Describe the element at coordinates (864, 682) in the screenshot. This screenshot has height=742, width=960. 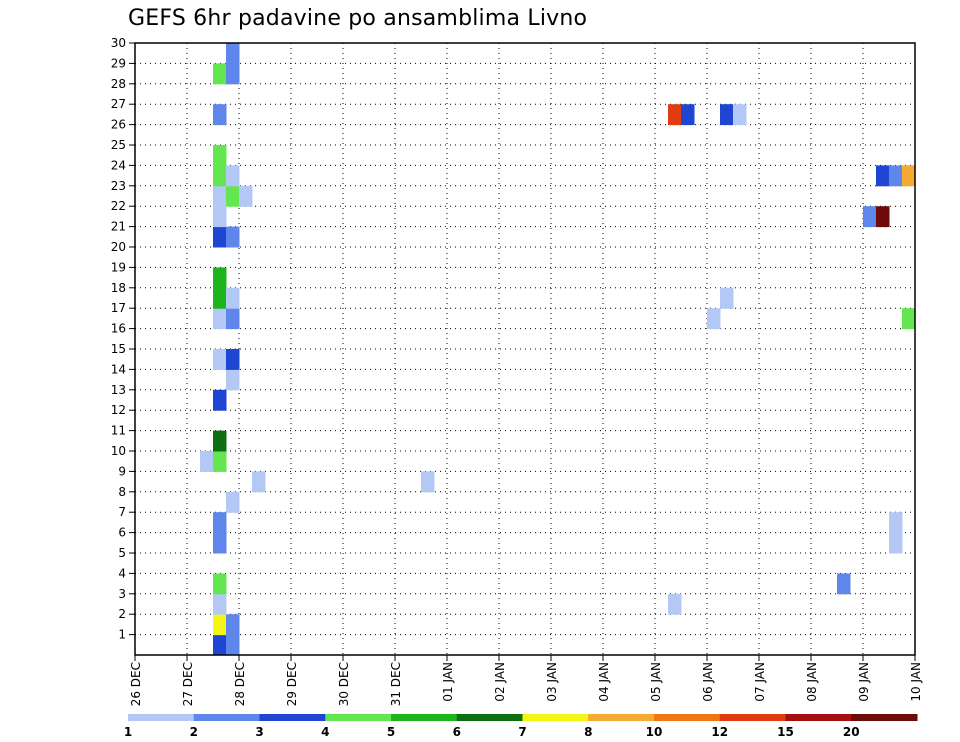
I see `x-tick-label: 09 JAN` at that location.